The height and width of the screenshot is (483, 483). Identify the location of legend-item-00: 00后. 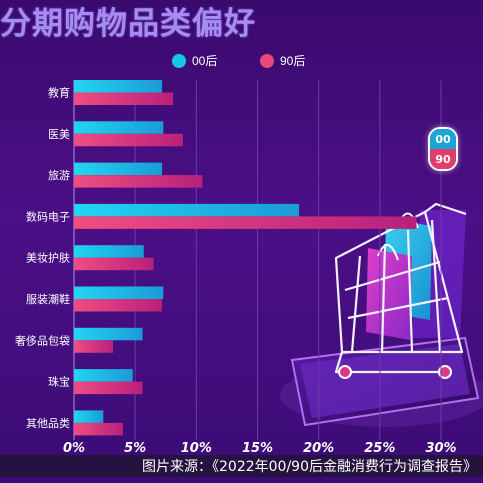
(194, 60).